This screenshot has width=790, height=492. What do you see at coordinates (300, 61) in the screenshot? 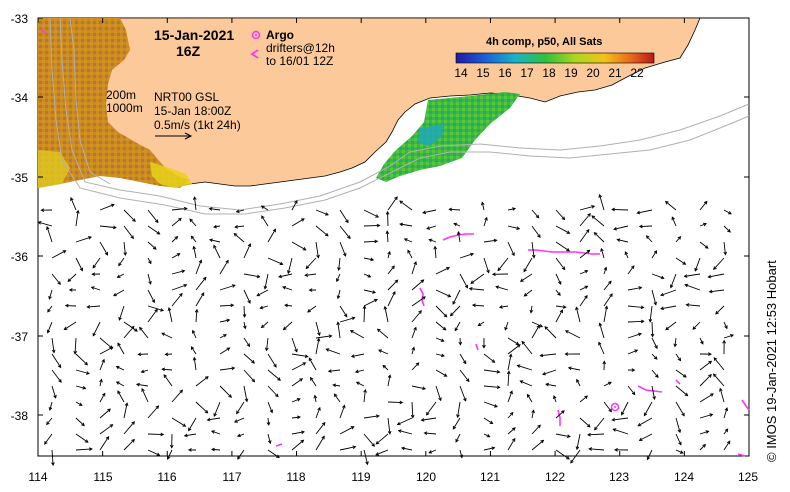
I see `drifters-legend-until: to 16/01 12Z` at bounding box center [300, 61].